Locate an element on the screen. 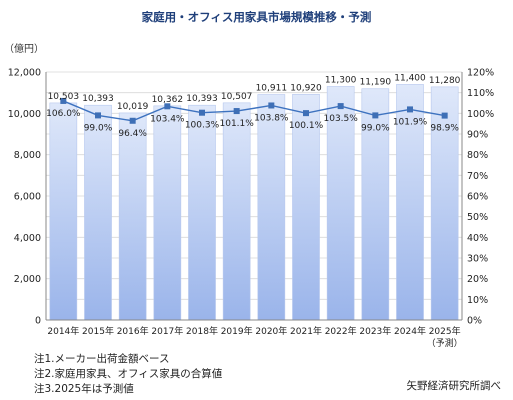 This screenshot has width=513, height=400. ratio-value-label: 106.0% is located at coordinates (63, 114).